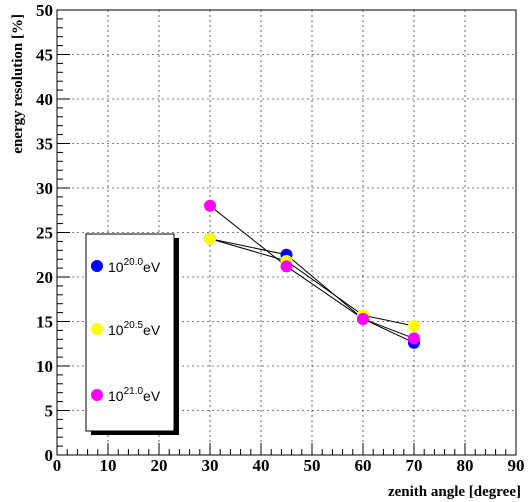 The height and width of the screenshot is (502, 531). Describe the element at coordinates (44, 277) in the screenshot. I see `y-tick-label: 20` at that location.